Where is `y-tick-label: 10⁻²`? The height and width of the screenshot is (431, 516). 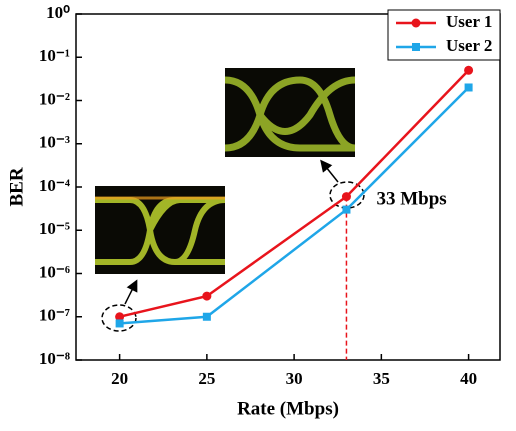
y-tick-label: 10⁻² is located at coordinates (54, 98).